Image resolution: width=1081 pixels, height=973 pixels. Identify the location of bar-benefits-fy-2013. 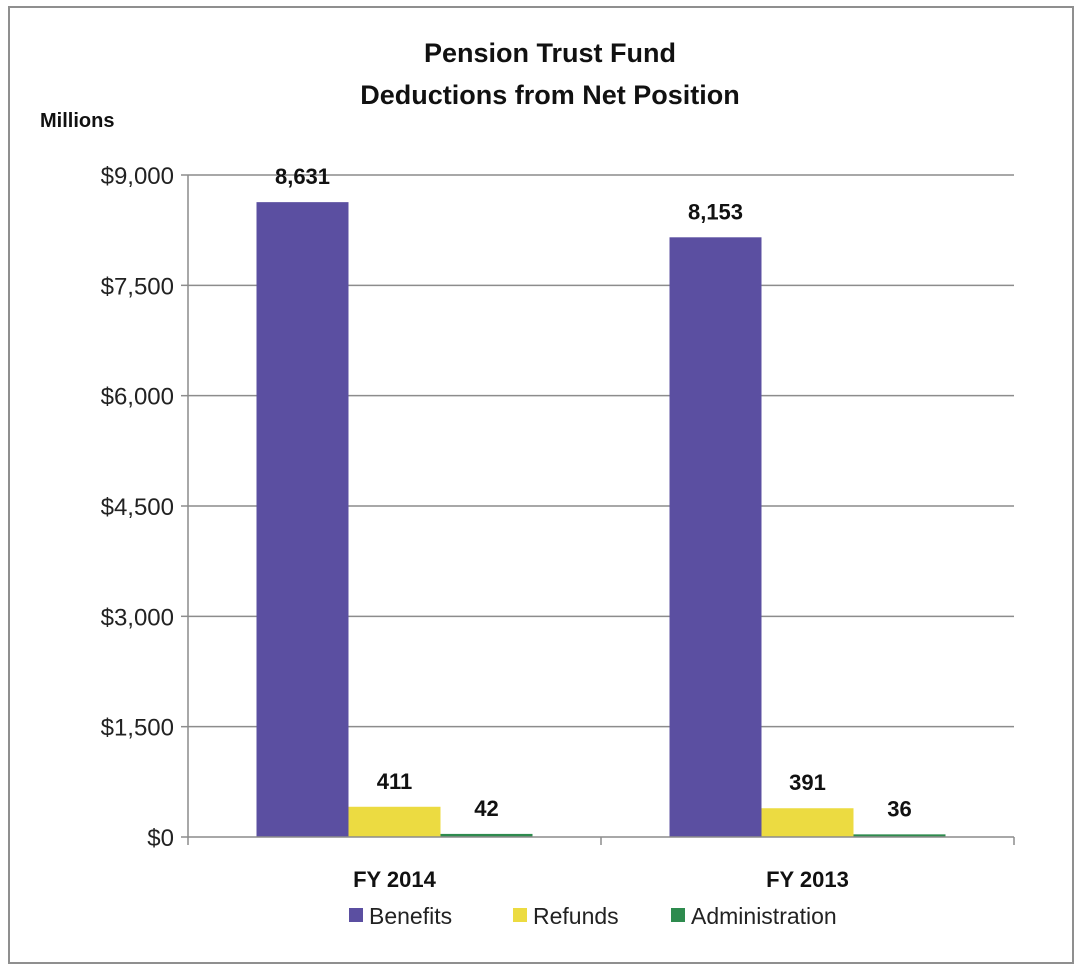
(715, 537).